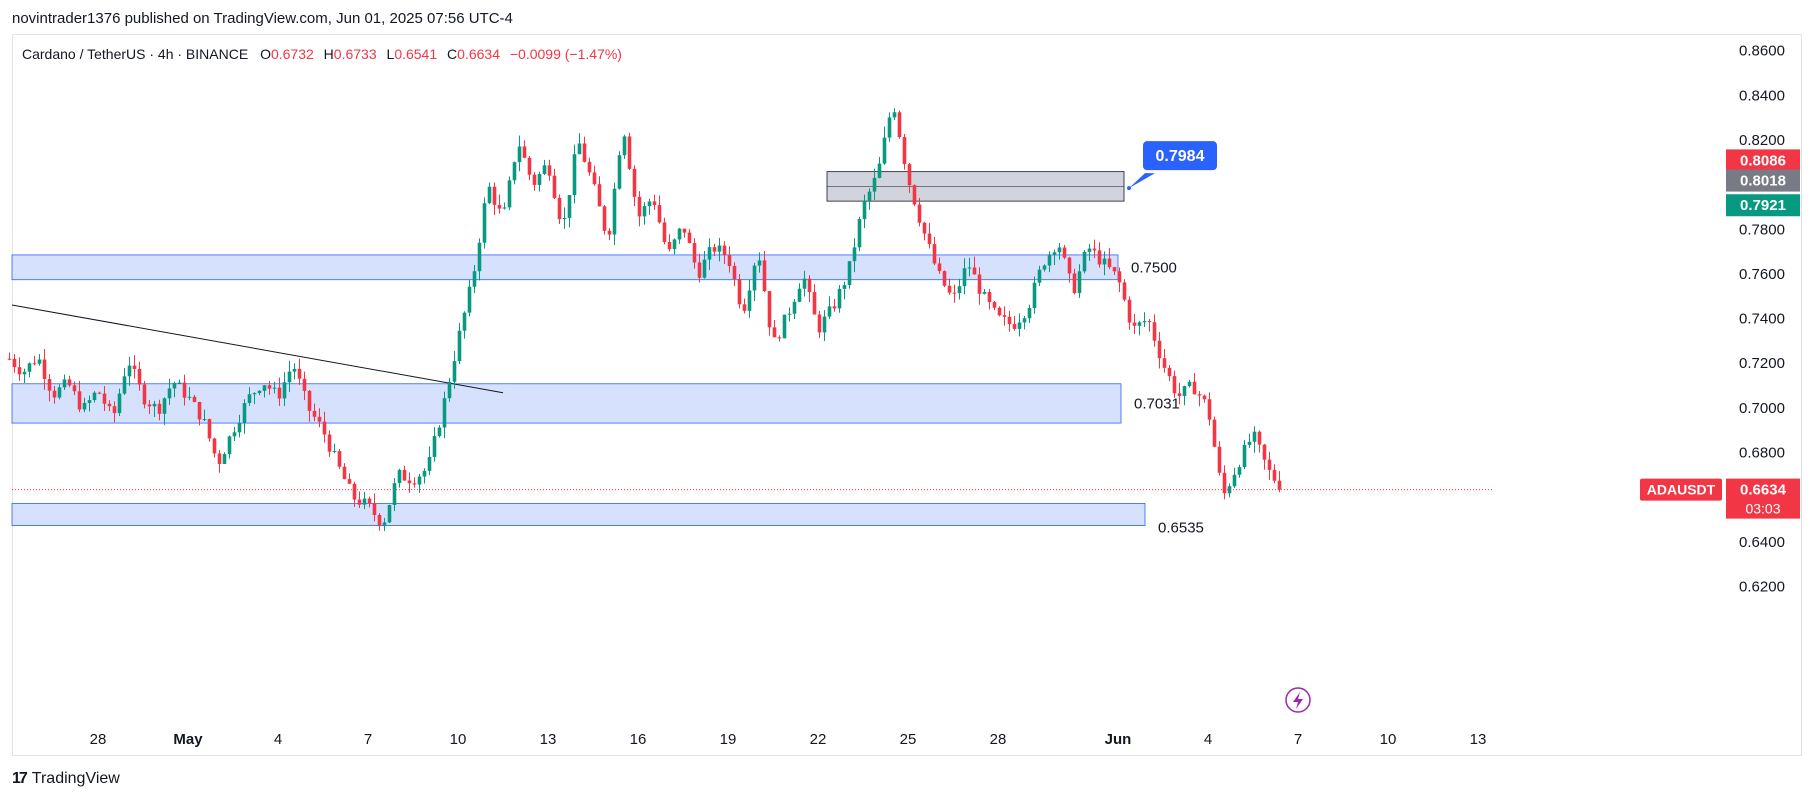  What do you see at coordinates (135, 54) in the screenshot?
I see `symbol-line: Cardano / TetherUS · 4h · BINANCE` at bounding box center [135, 54].